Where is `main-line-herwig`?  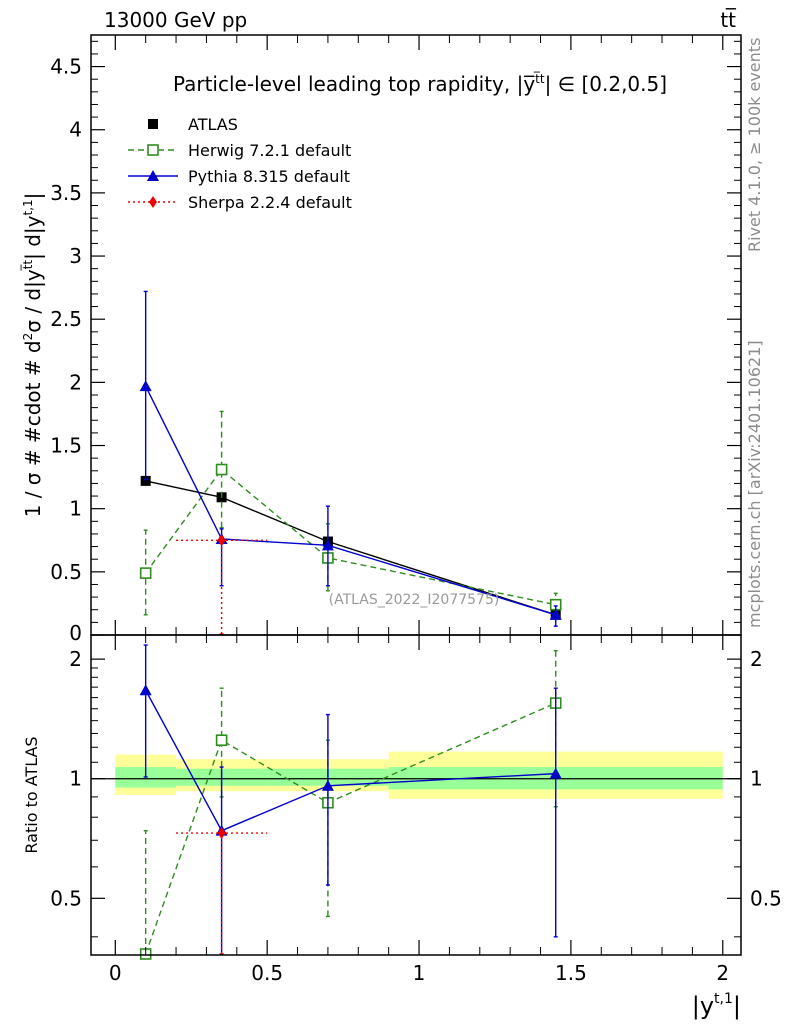 main-line-herwig is located at coordinates (350, 537).